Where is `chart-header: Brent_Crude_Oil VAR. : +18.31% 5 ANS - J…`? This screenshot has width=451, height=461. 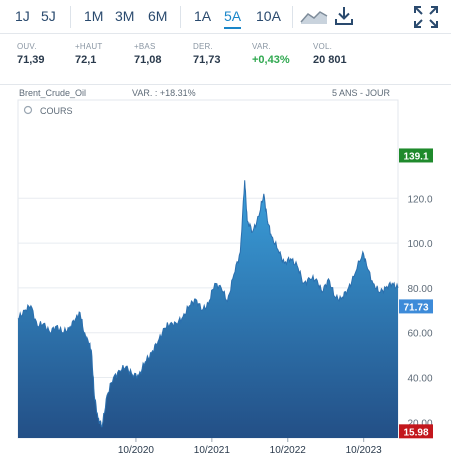
chart-header: Brent_Crude_Oil VAR. : +18.31% 5 ANS - J… is located at coordinates (225, 92).